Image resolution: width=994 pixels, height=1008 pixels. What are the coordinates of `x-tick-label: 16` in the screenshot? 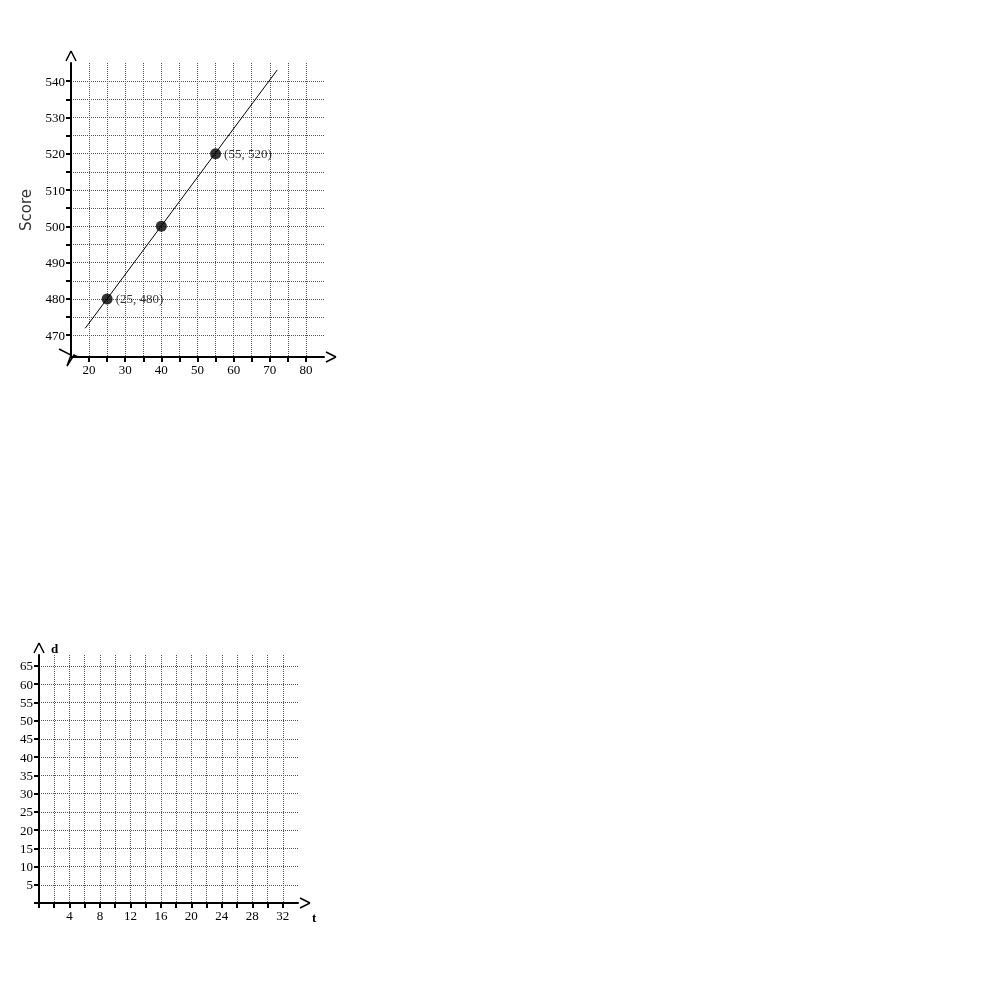 It's located at (161, 915).